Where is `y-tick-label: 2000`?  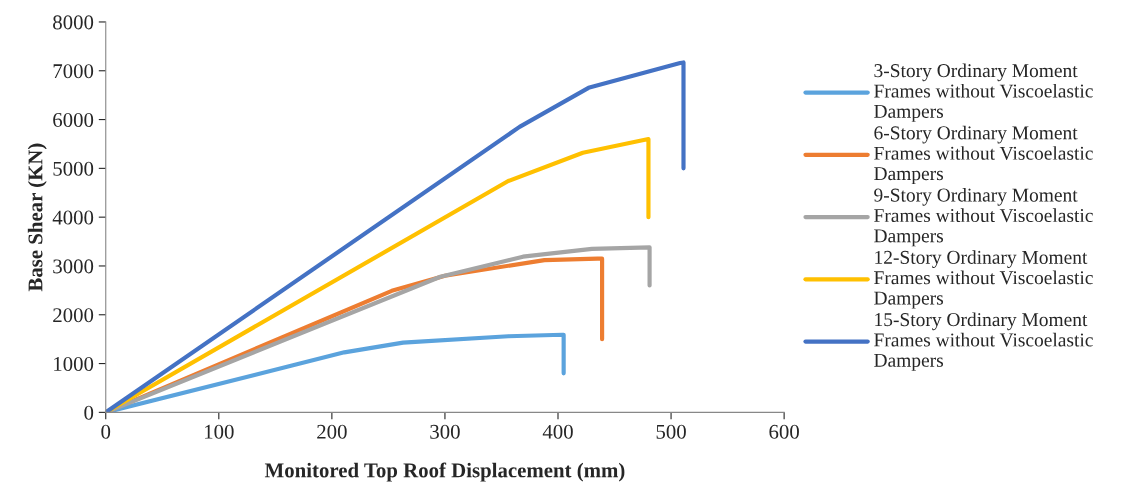 y-tick-label: 2000 is located at coordinates (73, 315).